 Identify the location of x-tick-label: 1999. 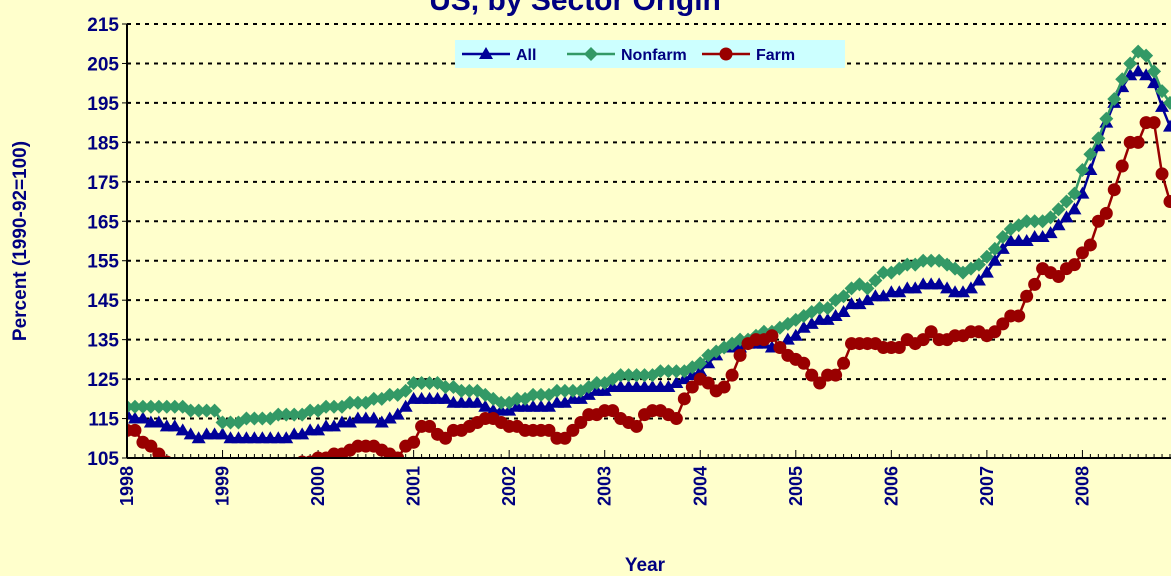
(223, 486).